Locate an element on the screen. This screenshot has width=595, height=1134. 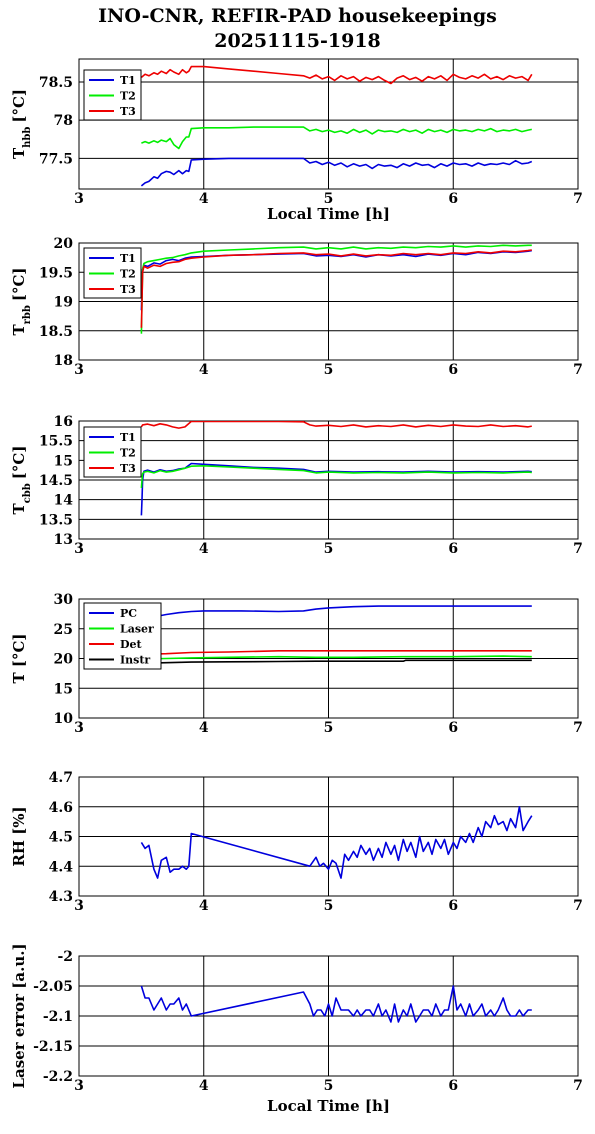
y-tick-label: 14 is located at coordinates (64, 501).